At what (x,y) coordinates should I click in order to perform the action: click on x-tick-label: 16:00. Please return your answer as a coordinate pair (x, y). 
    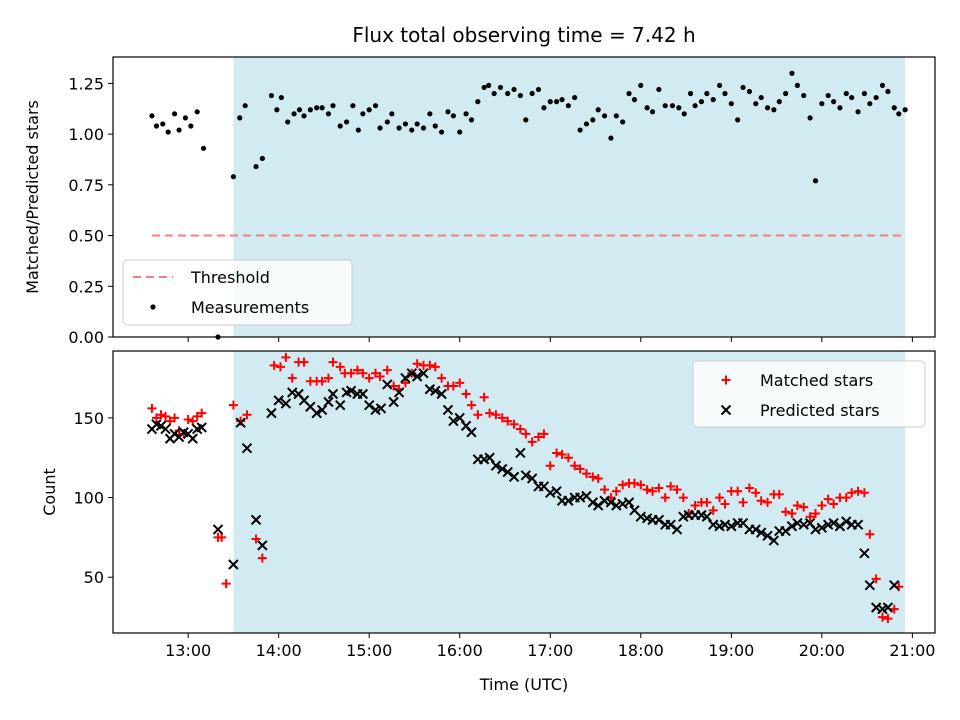
    Looking at the image, I should click on (460, 650).